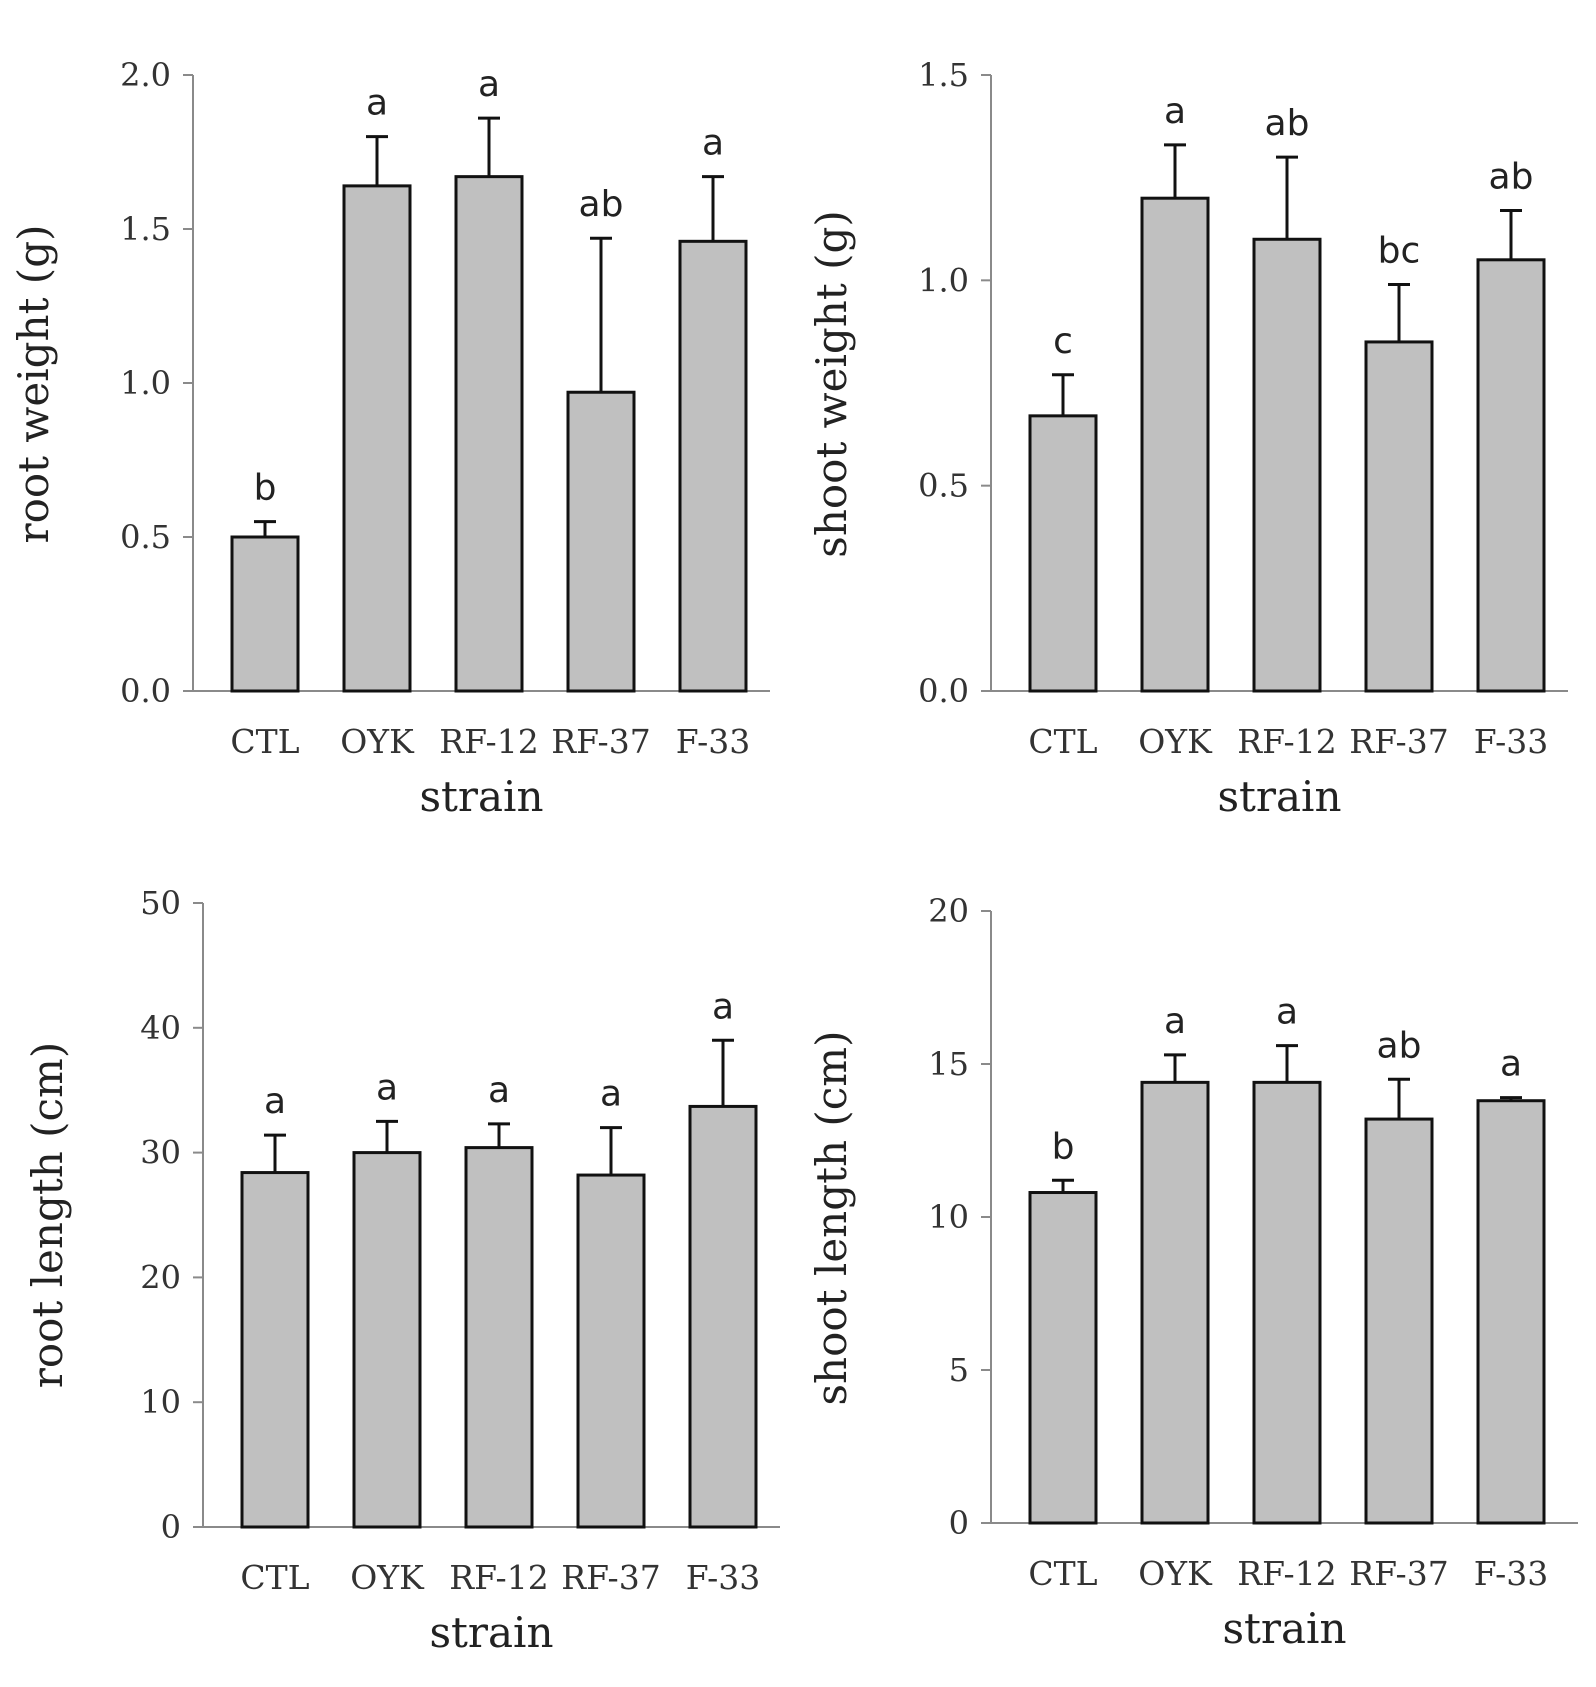 This screenshot has height=1687, width=1596. Describe the element at coordinates (160, 1028) in the screenshot. I see `y-tick-label: 40` at that location.